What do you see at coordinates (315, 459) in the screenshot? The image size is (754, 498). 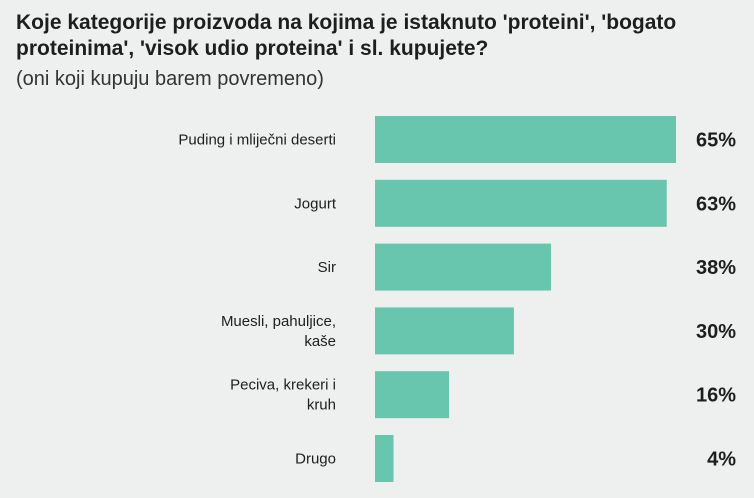 I see `category-label: Drugo` at bounding box center [315, 459].